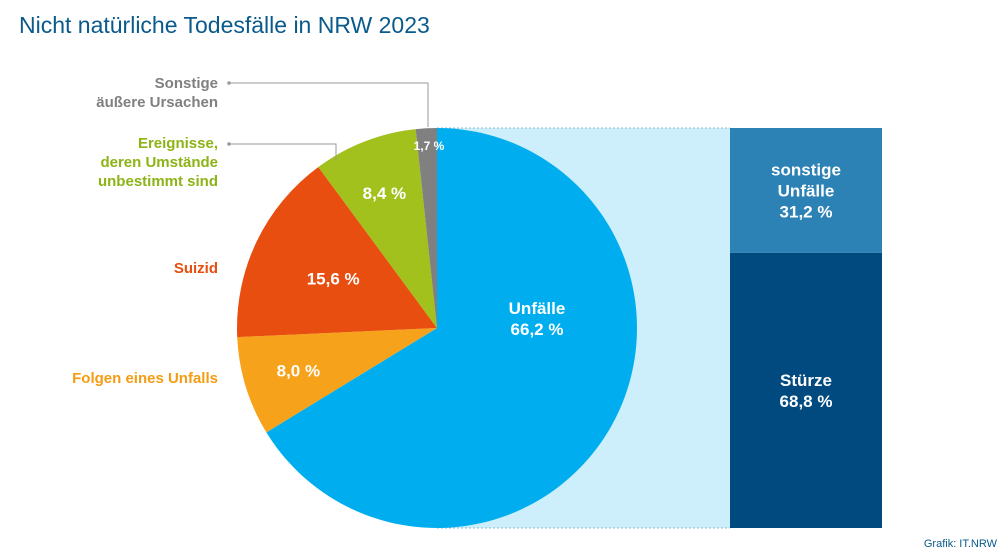  I want to click on category-label-suizid: Suizid, so click(196, 268).